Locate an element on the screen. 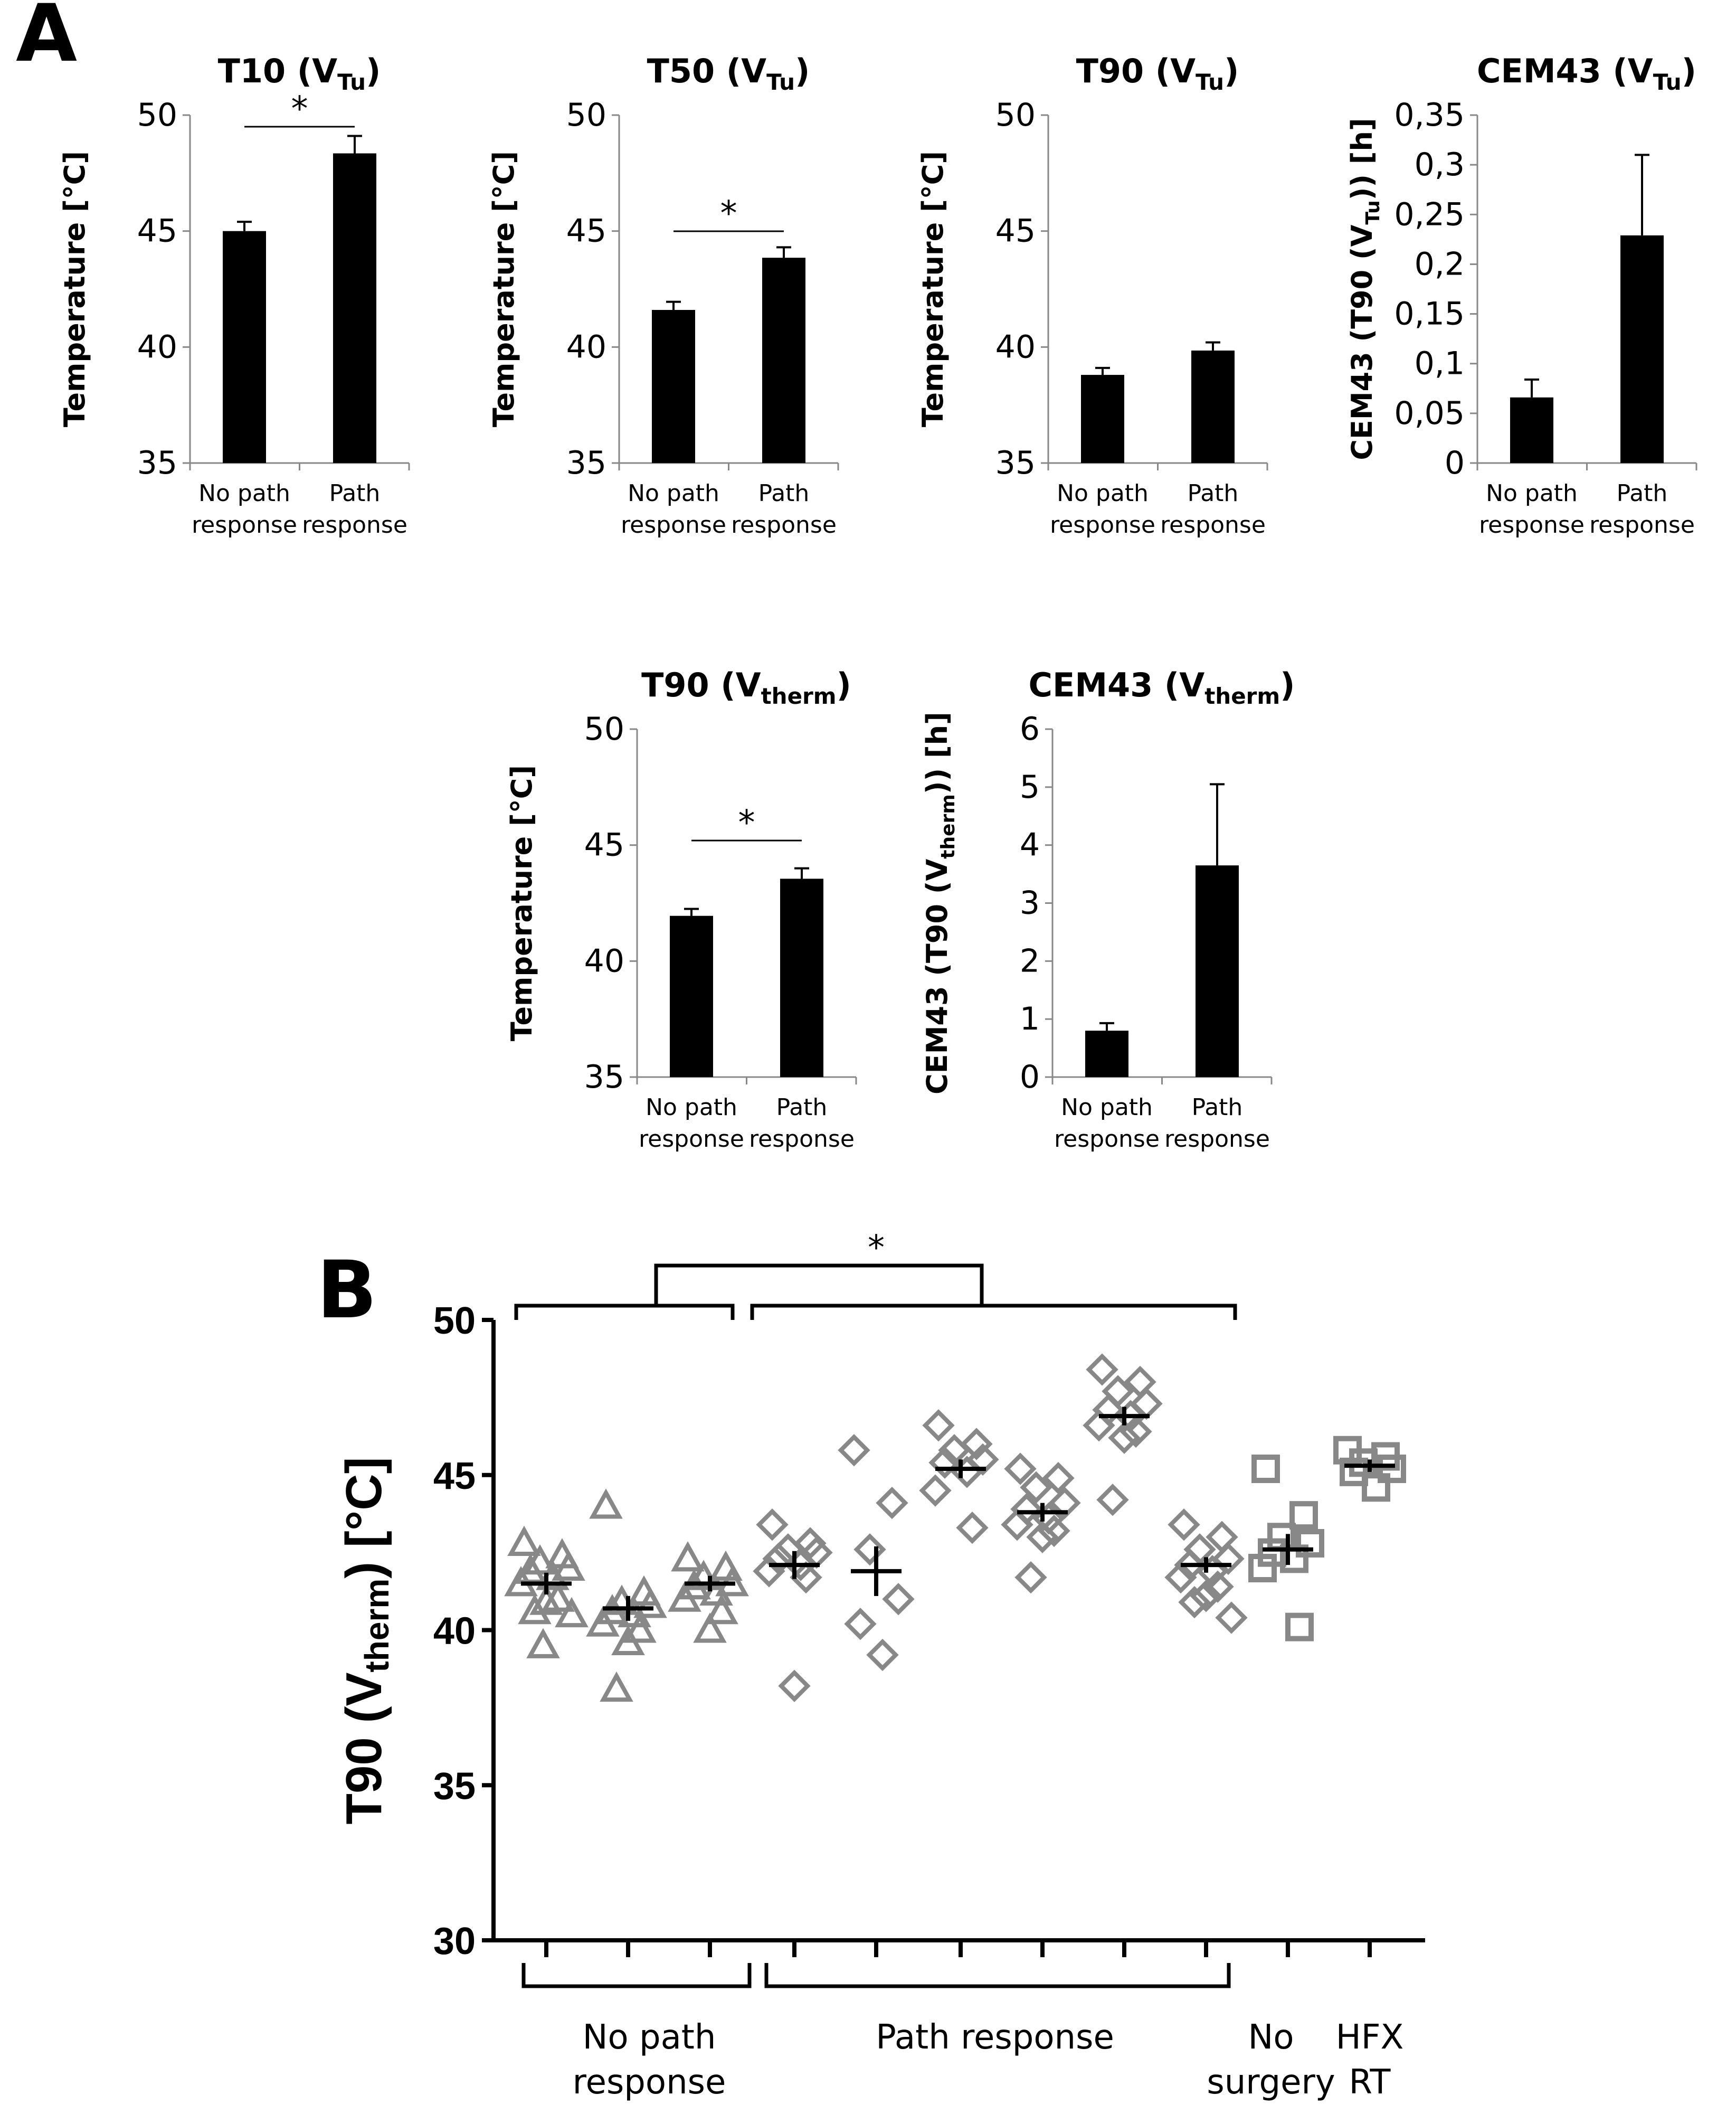 The width and height of the screenshot is (1736, 2114). y-axis-label-end: ) [°C] is located at coordinates (364, 1517).